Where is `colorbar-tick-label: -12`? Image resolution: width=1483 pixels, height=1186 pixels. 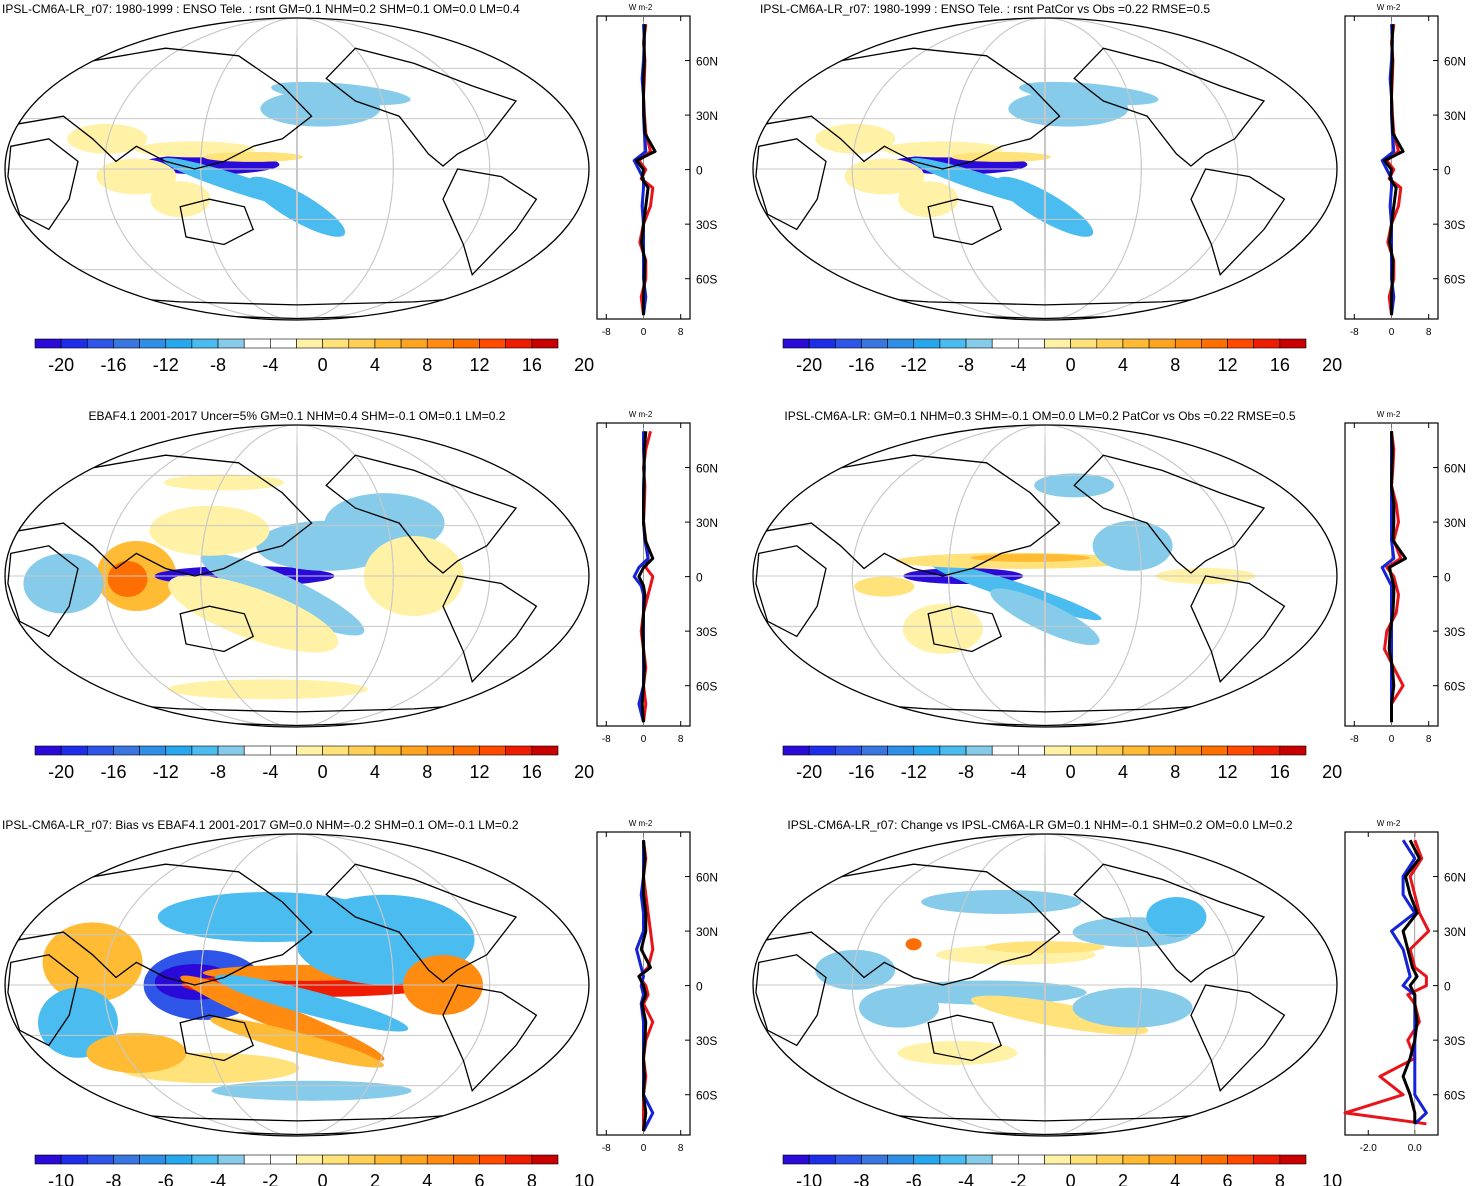
colorbar-tick-label: -12 is located at coordinates (166, 365).